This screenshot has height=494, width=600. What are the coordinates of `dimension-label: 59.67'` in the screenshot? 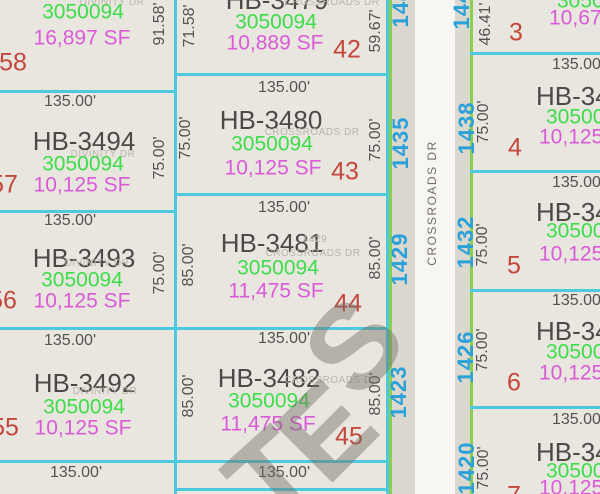 It's located at (375, 31).